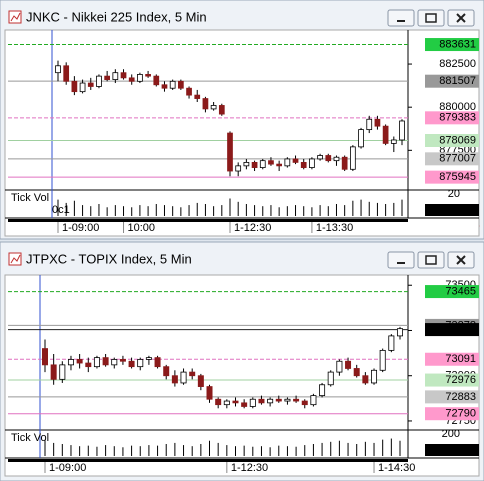  What do you see at coordinates (457, 44) in the screenshot?
I see `level-label: 883631` at bounding box center [457, 44].